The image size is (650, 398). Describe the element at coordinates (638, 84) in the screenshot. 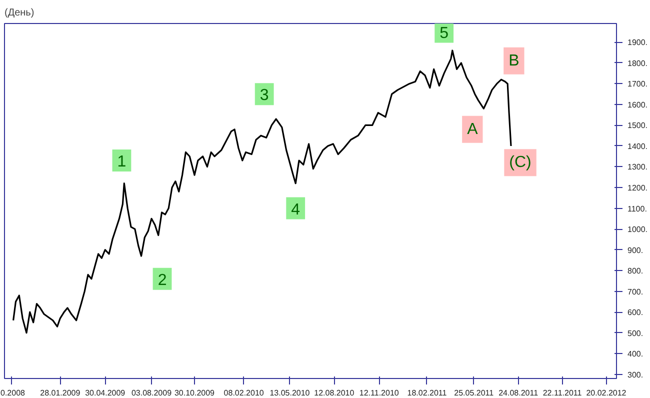

I see `y-tick-label: 1700.` at that location.